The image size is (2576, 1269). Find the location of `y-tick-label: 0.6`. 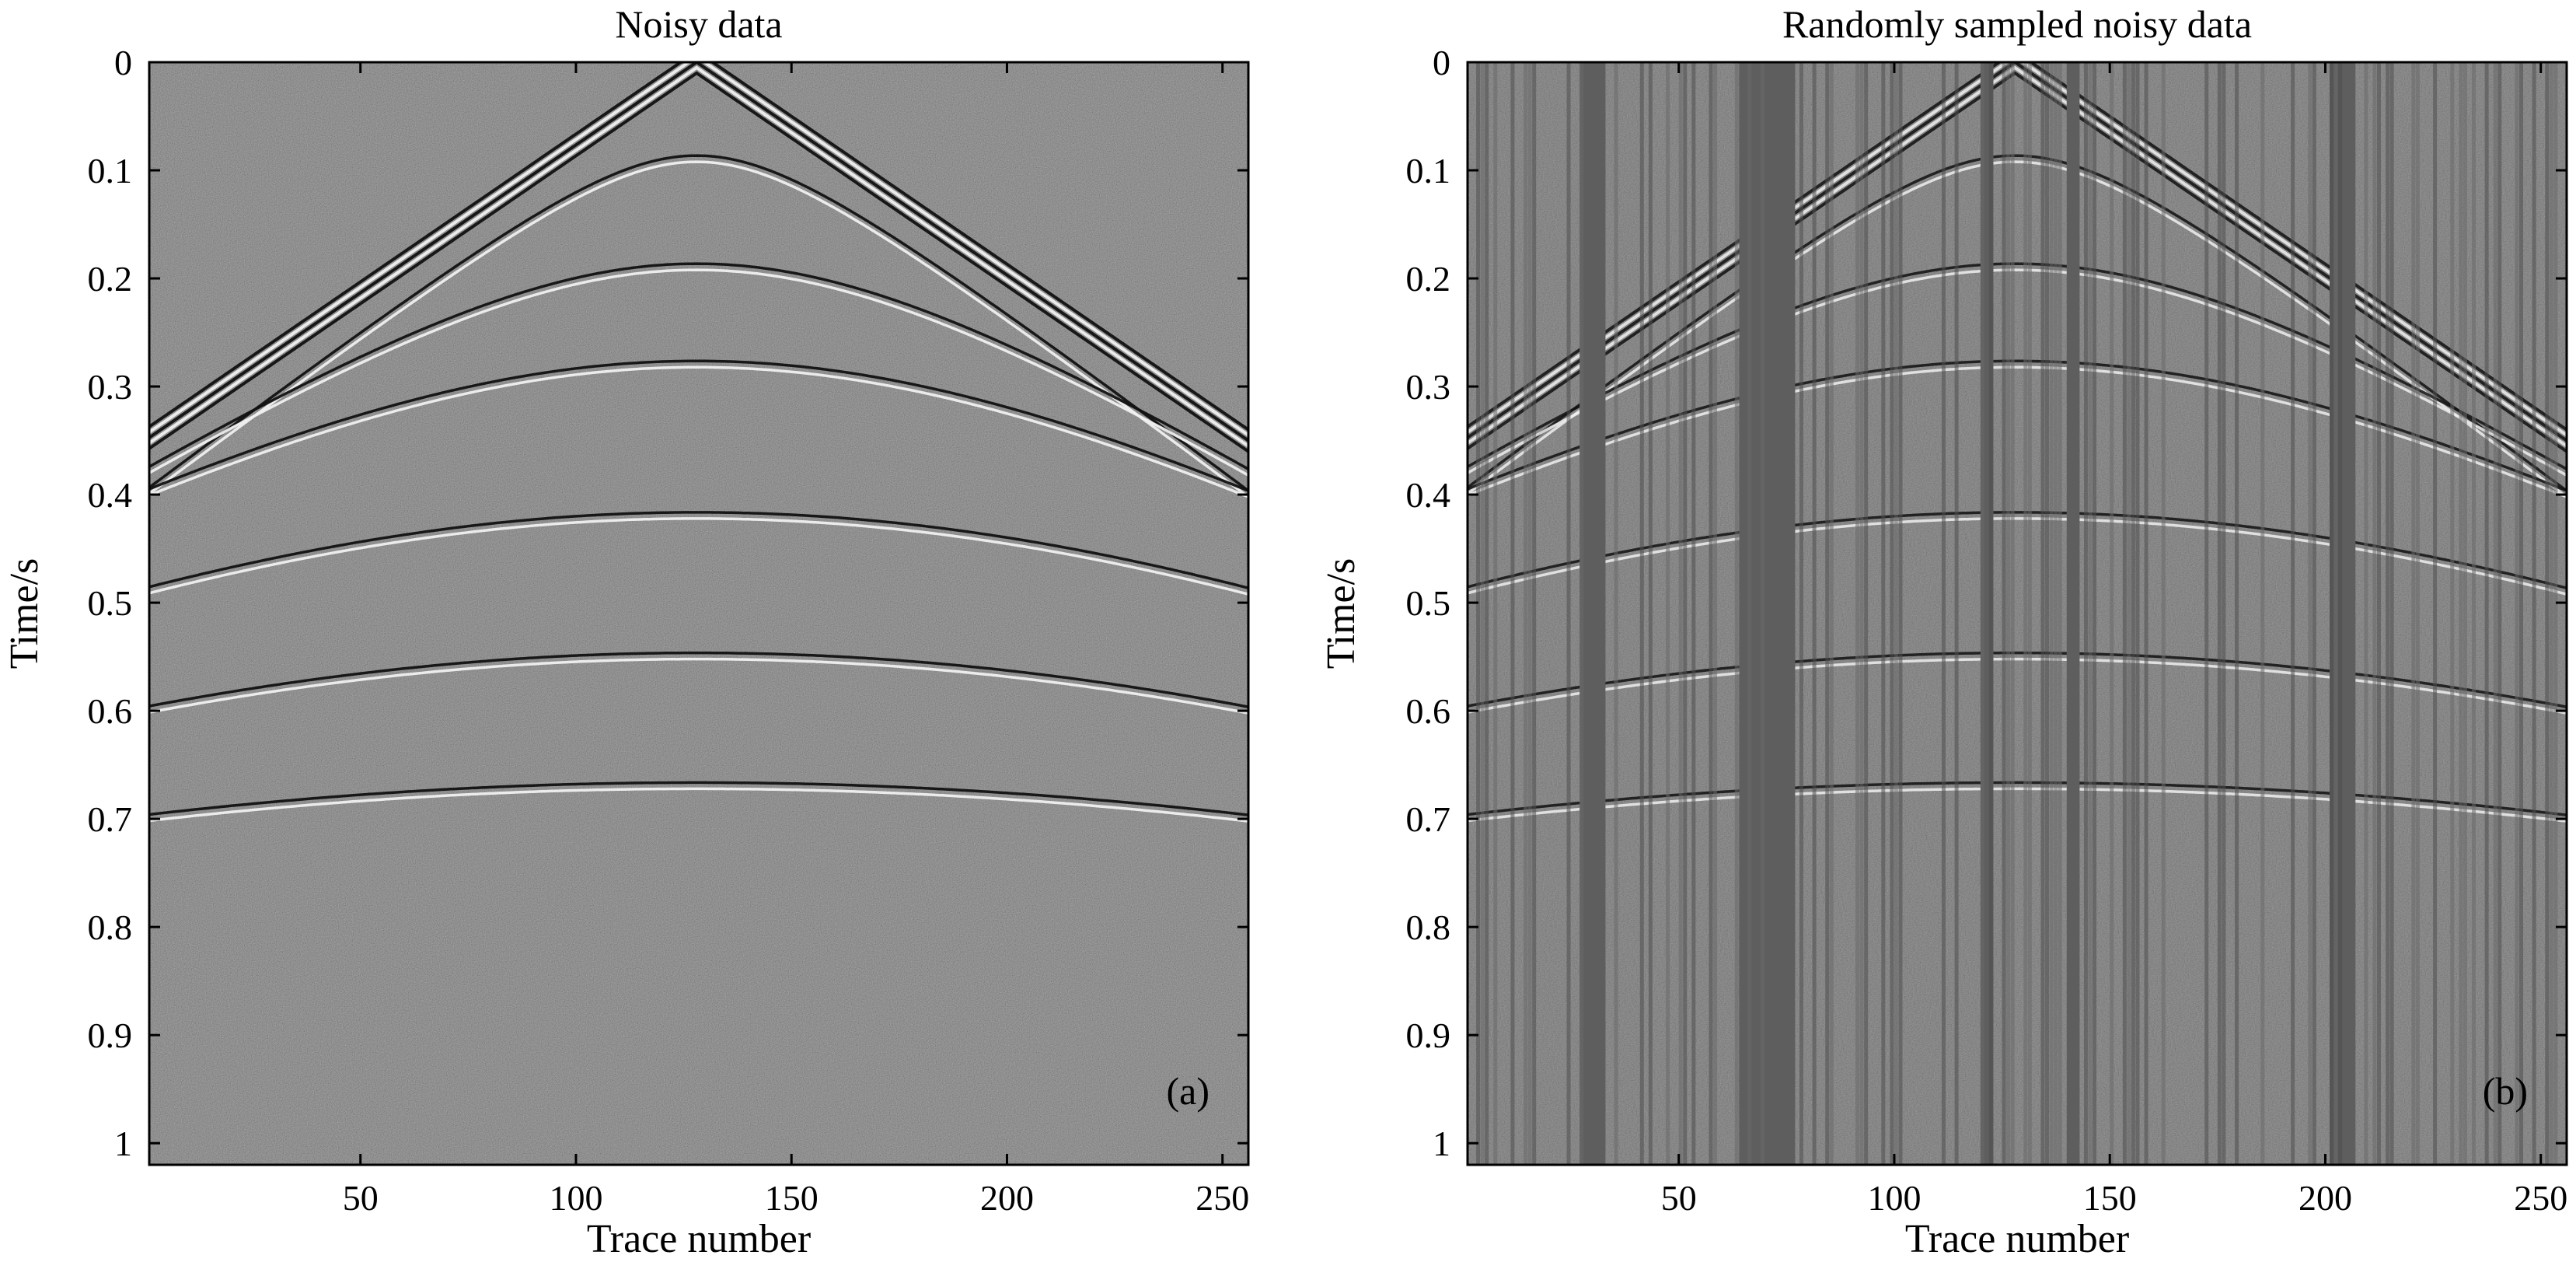

y-tick-label: 0.6 is located at coordinates (1429, 711).